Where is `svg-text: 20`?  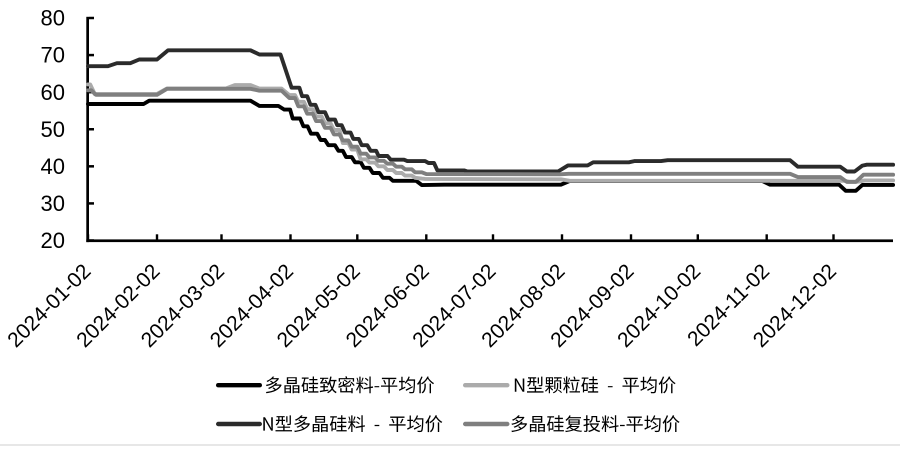
svg-text: 20 is located at coordinates (53, 240).